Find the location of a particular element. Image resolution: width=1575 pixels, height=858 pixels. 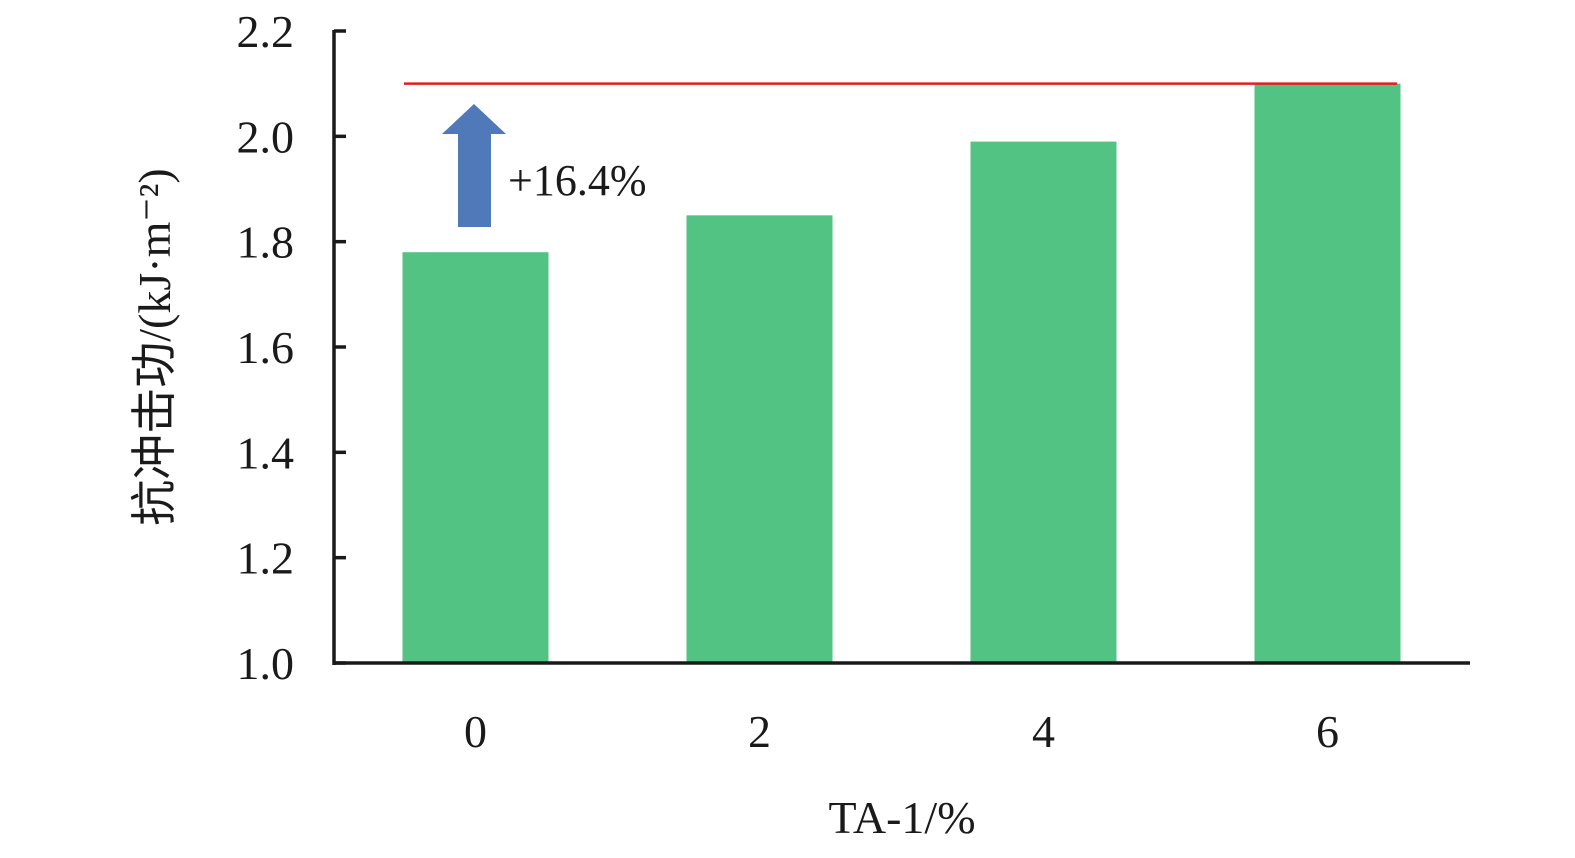

x-axis-ticks: 0 2 4 6 is located at coordinates (901, 704).